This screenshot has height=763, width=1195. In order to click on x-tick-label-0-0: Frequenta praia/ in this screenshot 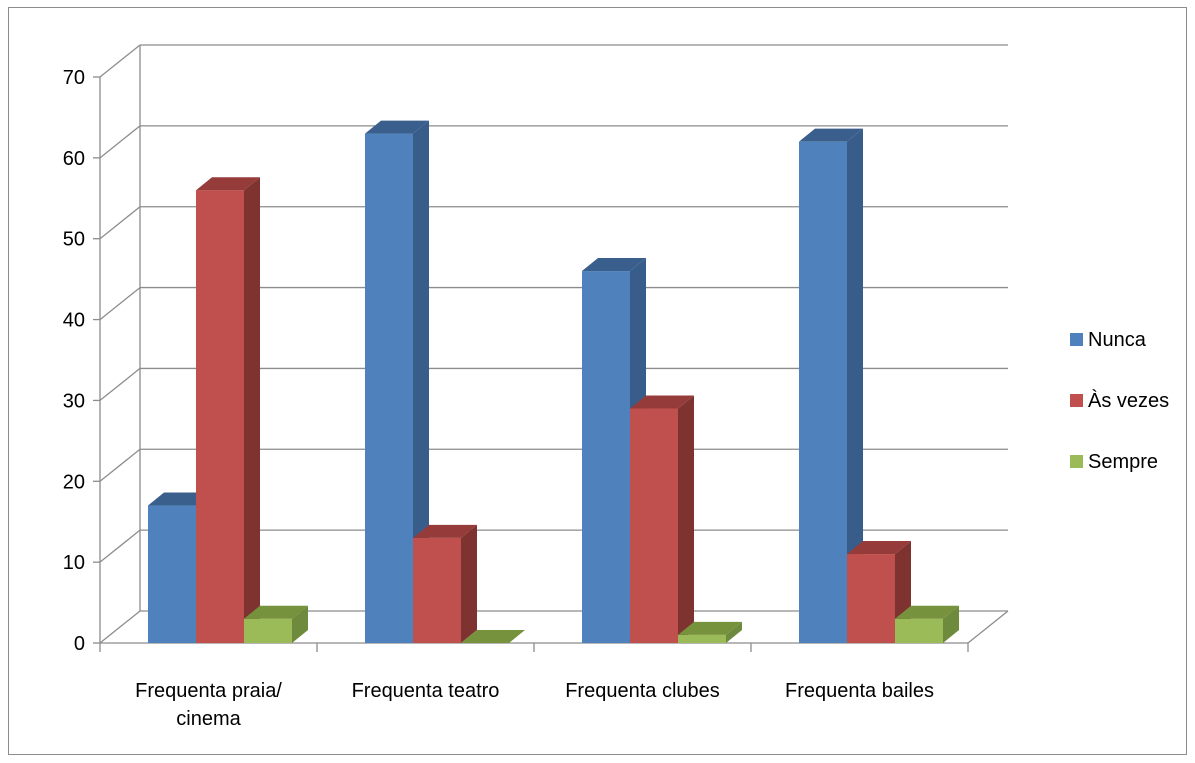, I will do `click(208, 691)`.